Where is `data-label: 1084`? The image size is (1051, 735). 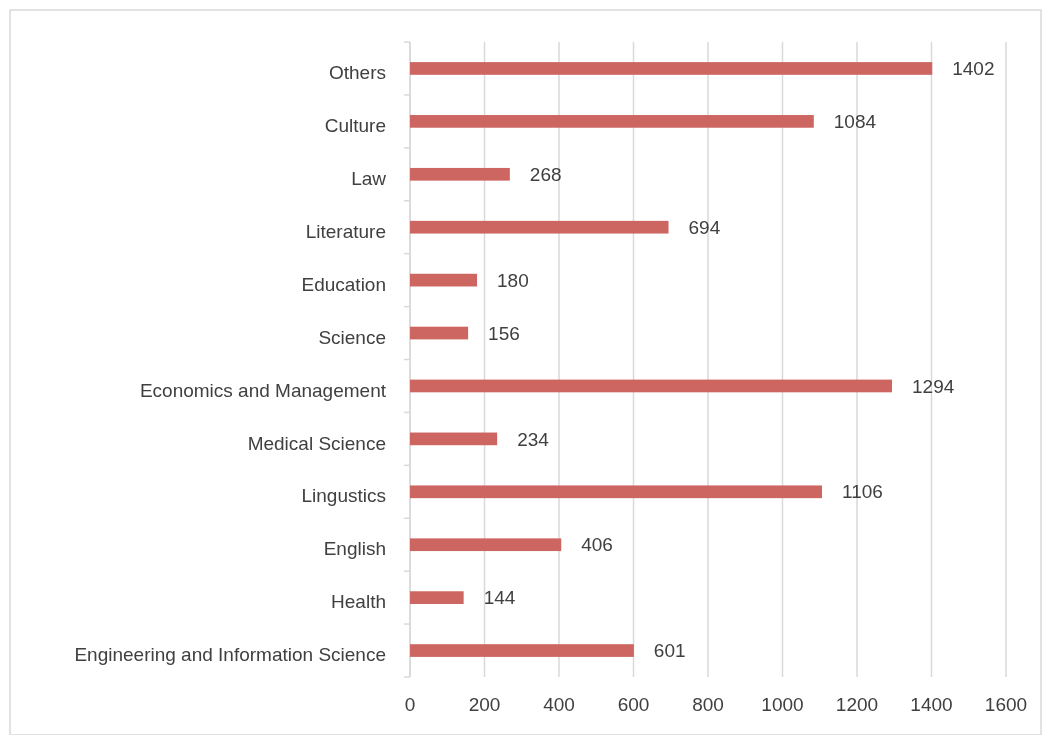
data-label: 1084 is located at coordinates (855, 122).